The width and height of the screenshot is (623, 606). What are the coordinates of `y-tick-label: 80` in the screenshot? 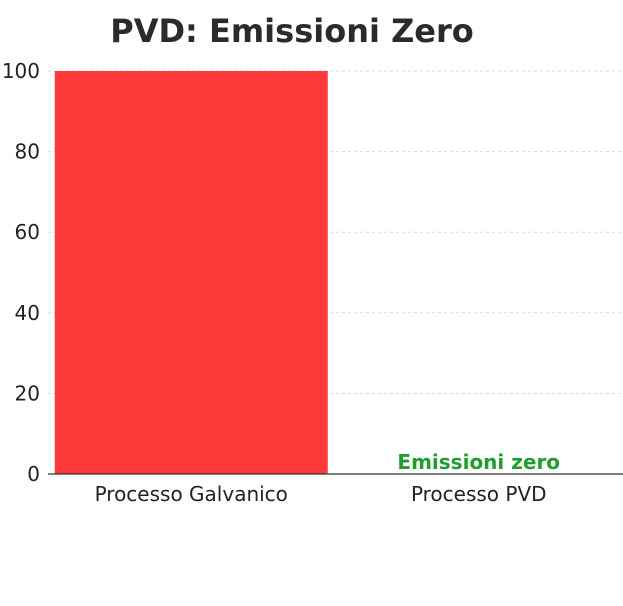 It's located at (27, 152).